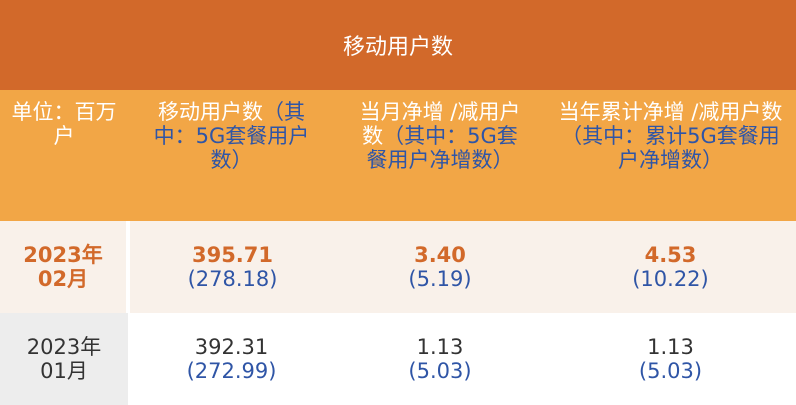 Image resolution: width=796 pixels, height=405 pixels. Describe the element at coordinates (231, 359) in the screenshot. I see `value-cell: 392.31 (272.99)` at that location.